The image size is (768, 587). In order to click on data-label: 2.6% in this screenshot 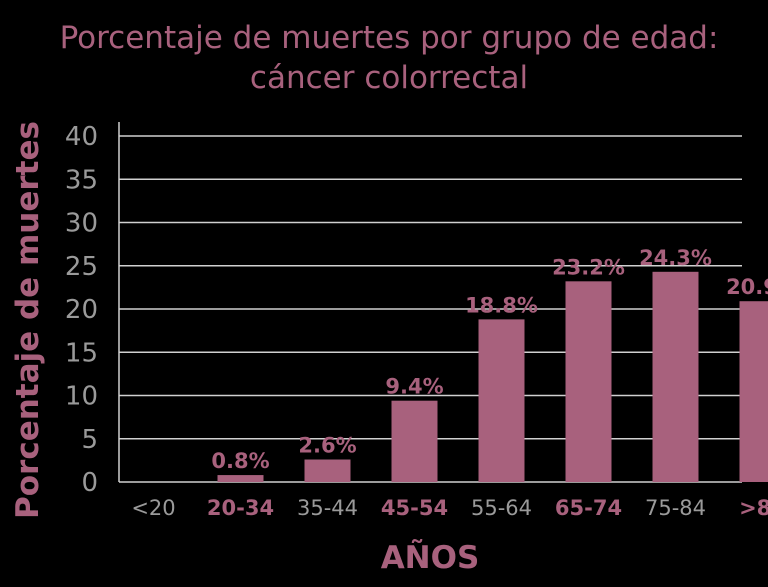, I will do `click(327, 446)`.